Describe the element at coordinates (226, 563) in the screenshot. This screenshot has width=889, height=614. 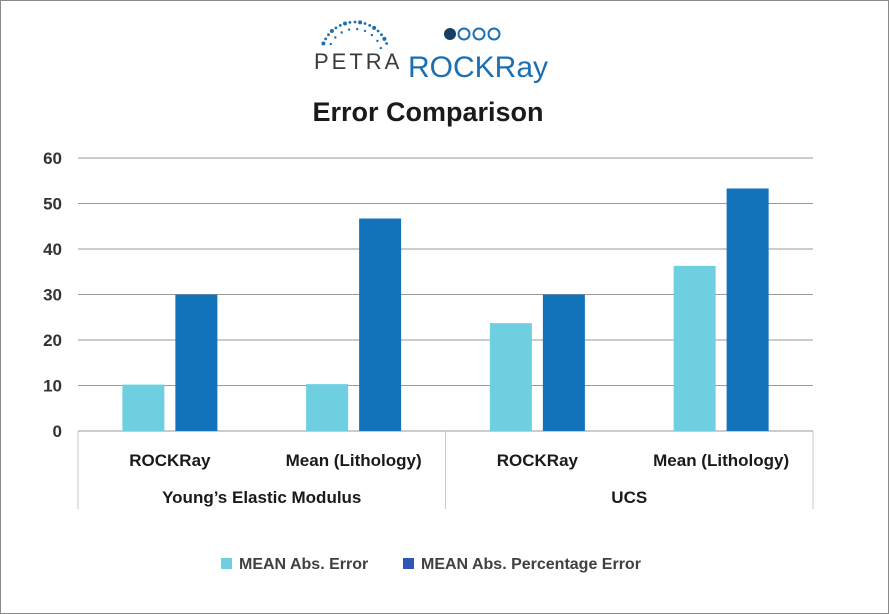
I see `legend-swatch-abs-error` at that location.